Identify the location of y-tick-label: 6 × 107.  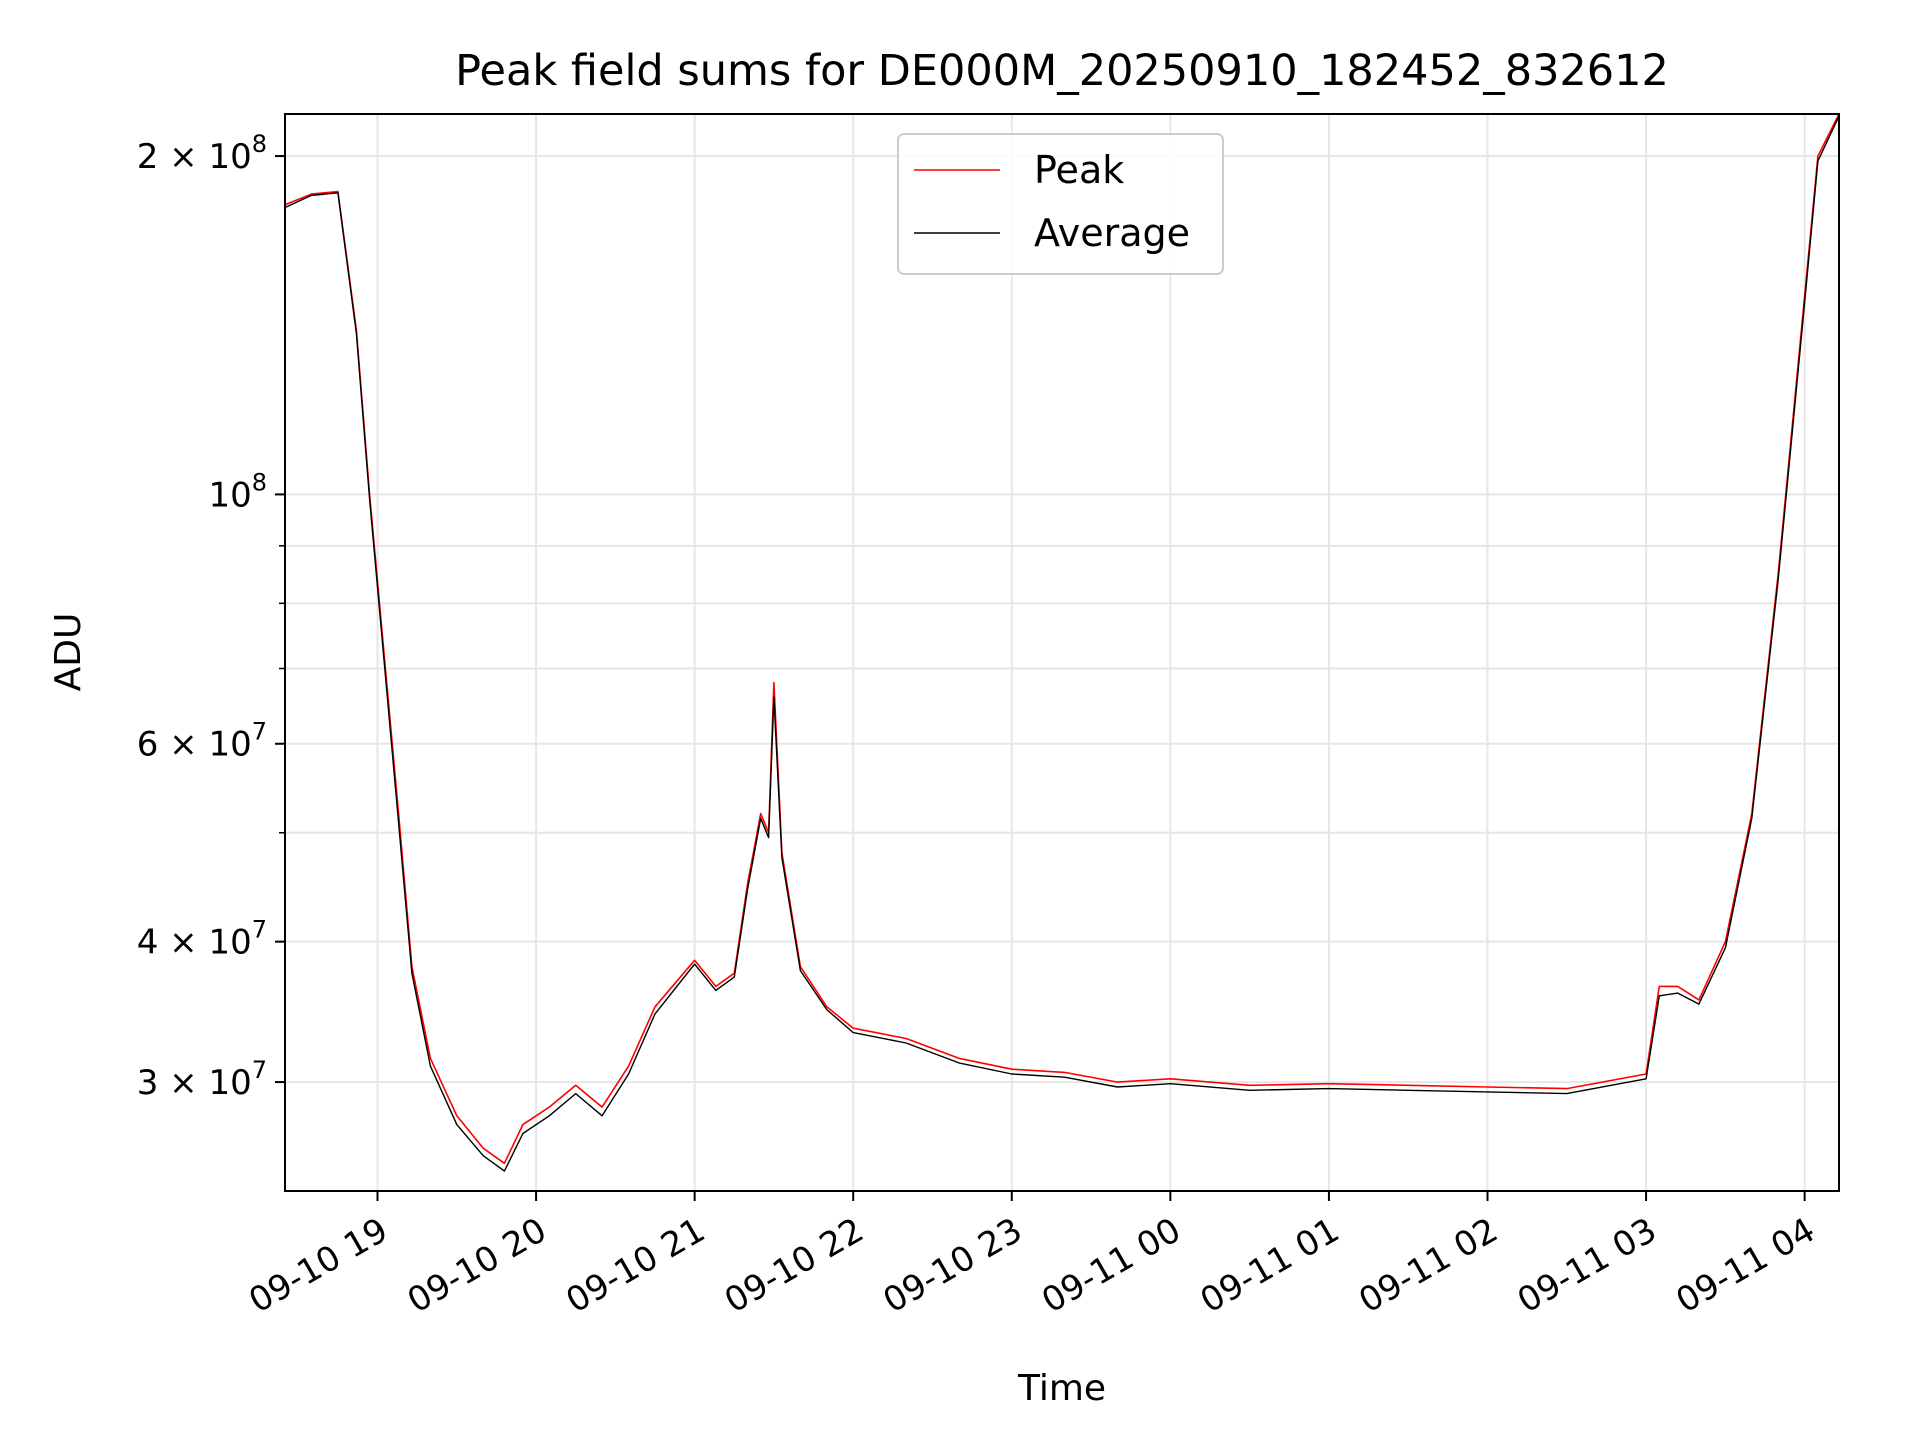
(202, 741).